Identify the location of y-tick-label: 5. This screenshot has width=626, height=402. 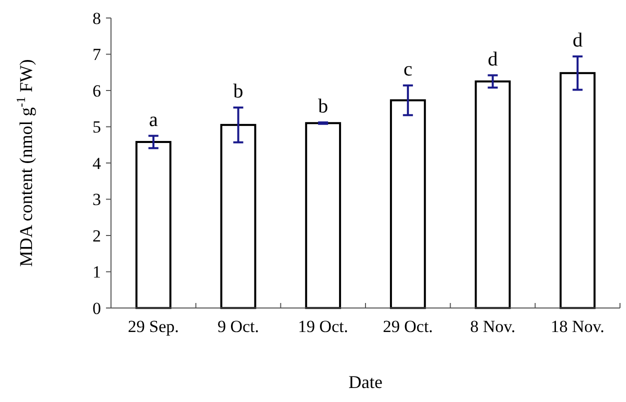
(96, 127).